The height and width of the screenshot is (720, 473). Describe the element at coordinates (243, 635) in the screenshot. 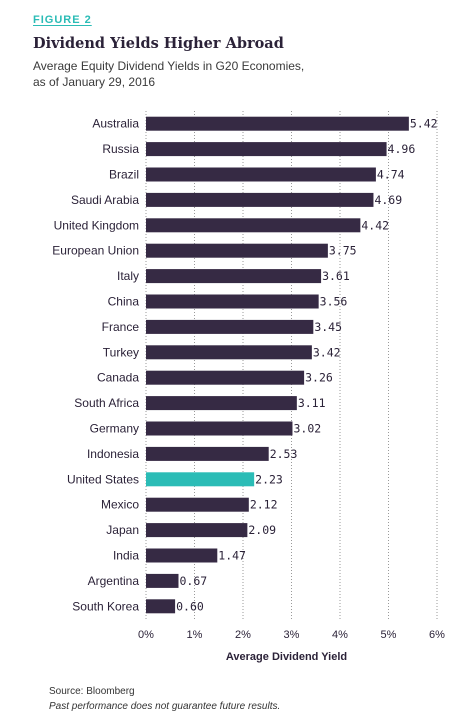

I see `x-tick-label: 2%` at that location.